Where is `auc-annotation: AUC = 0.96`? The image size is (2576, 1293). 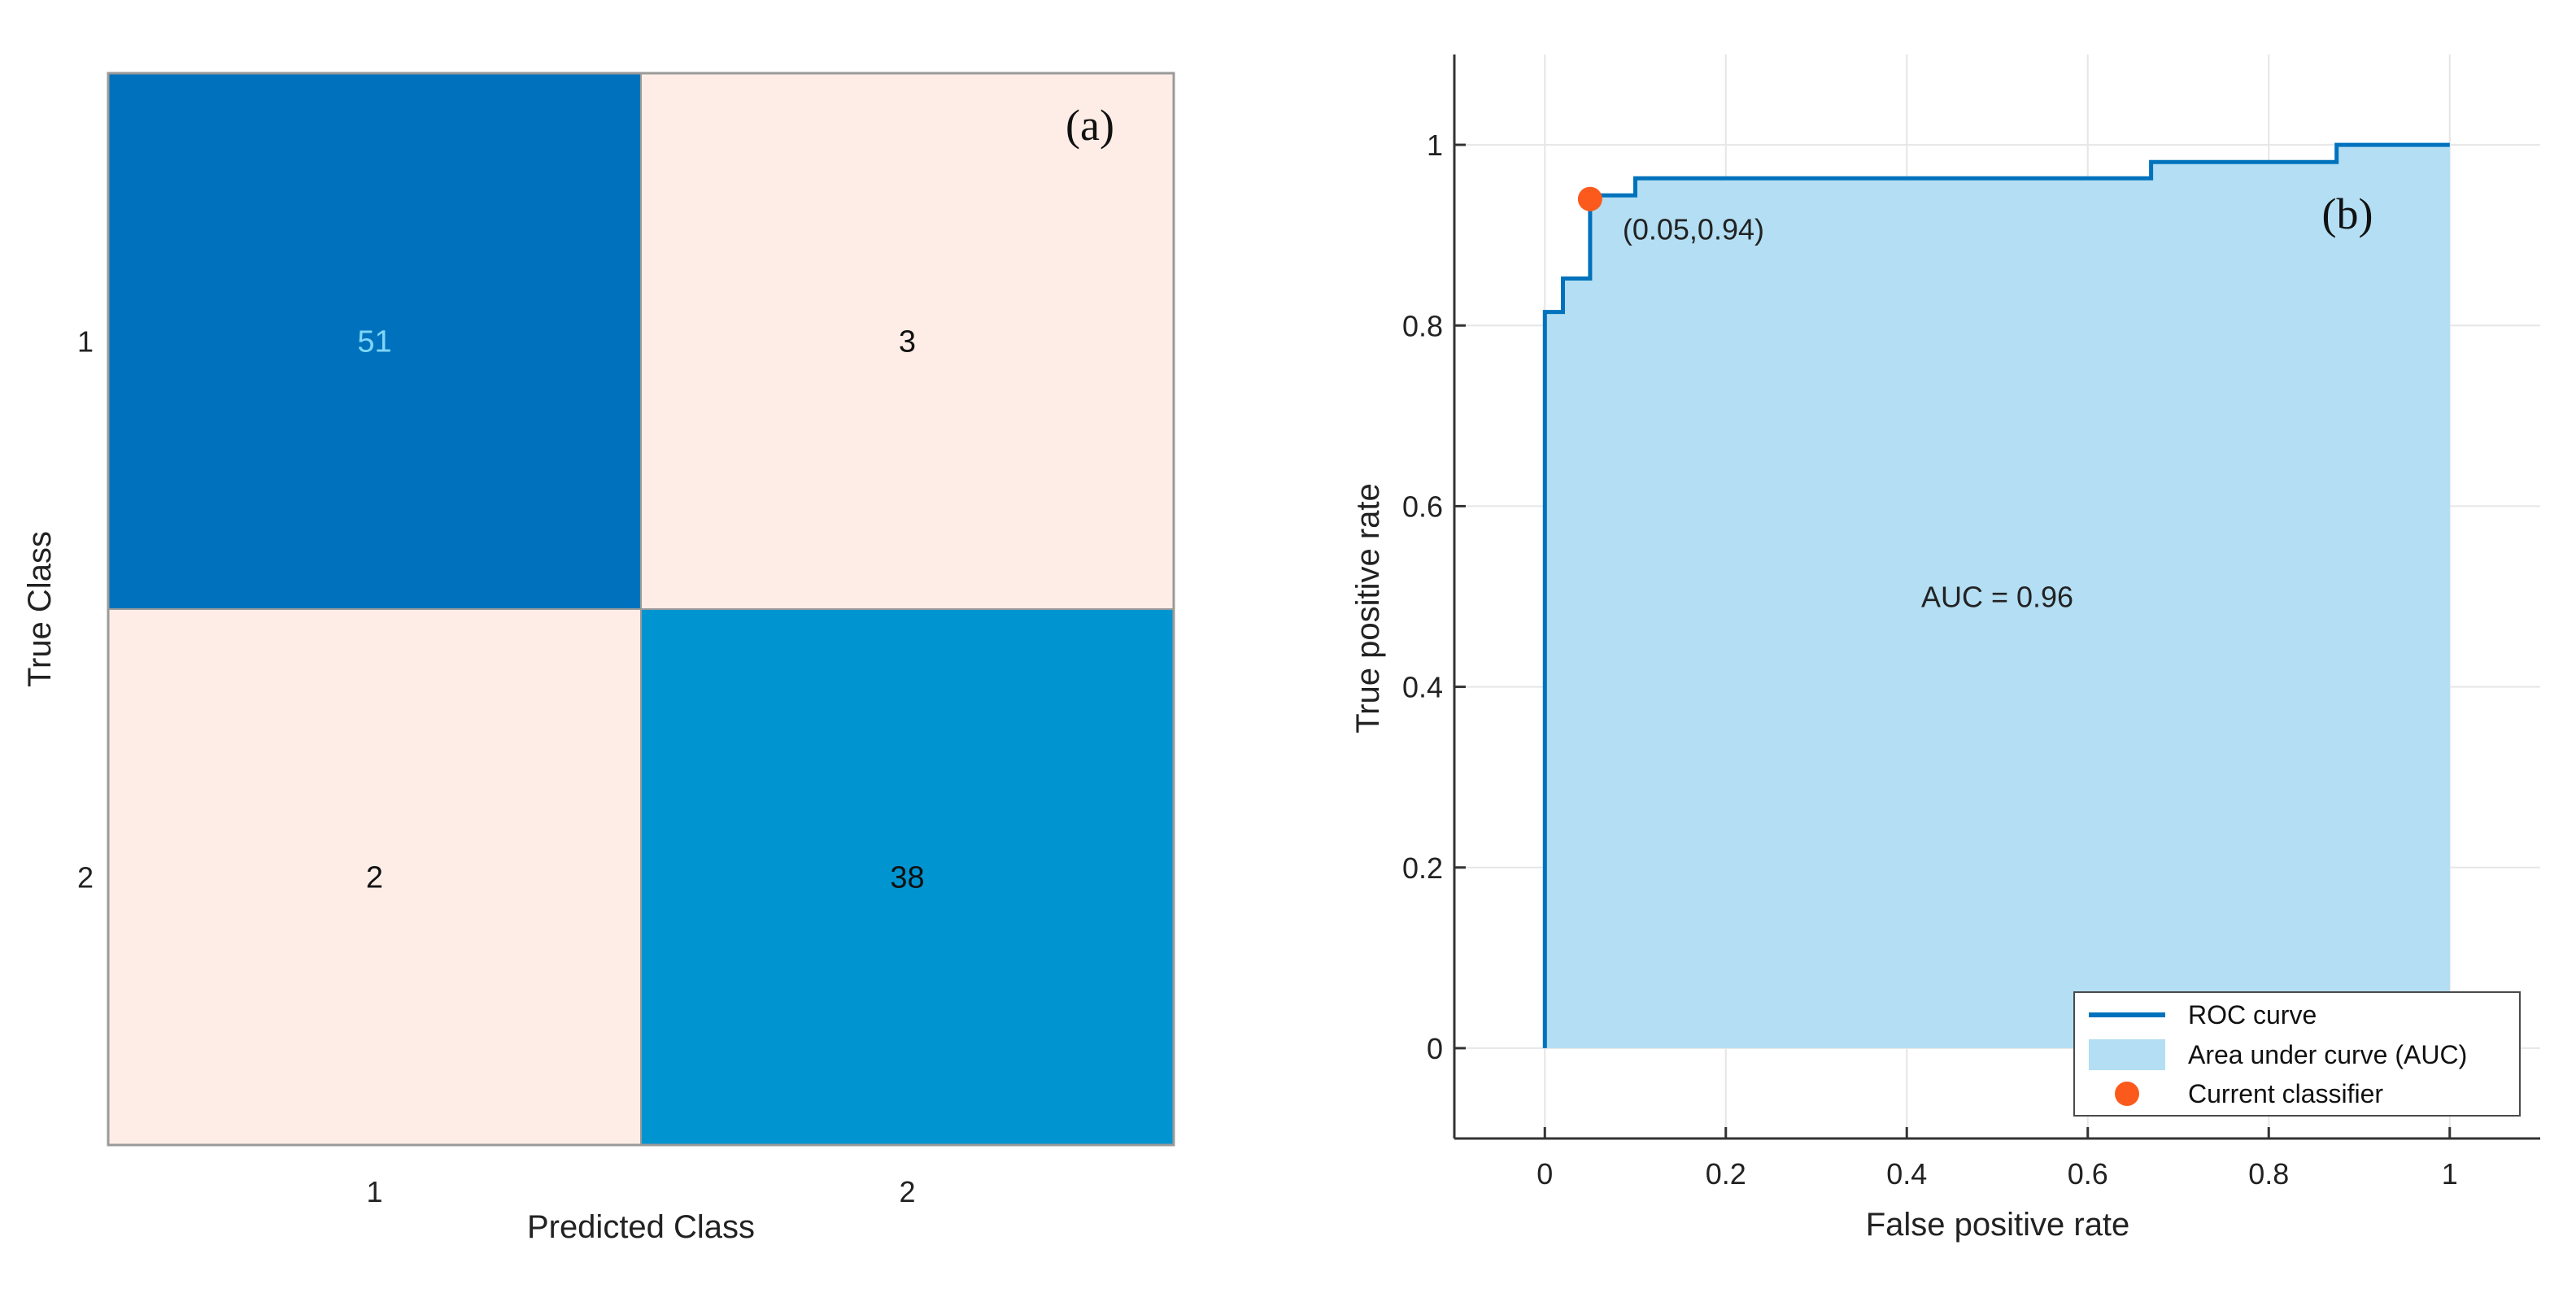 auc-annotation: AUC = 0.96 is located at coordinates (1997, 597).